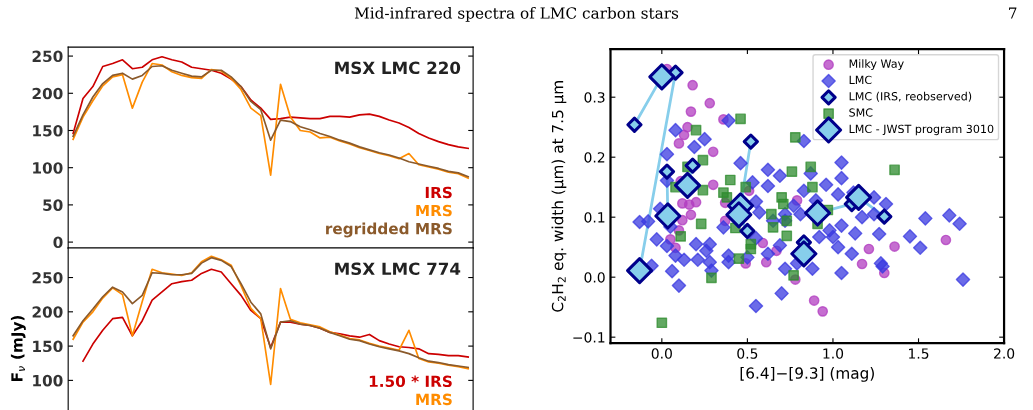 The image size is (1033, 410). What do you see at coordinates (398, 269) in the screenshot?
I see `annotation: MSX LMC 774` at bounding box center [398, 269].